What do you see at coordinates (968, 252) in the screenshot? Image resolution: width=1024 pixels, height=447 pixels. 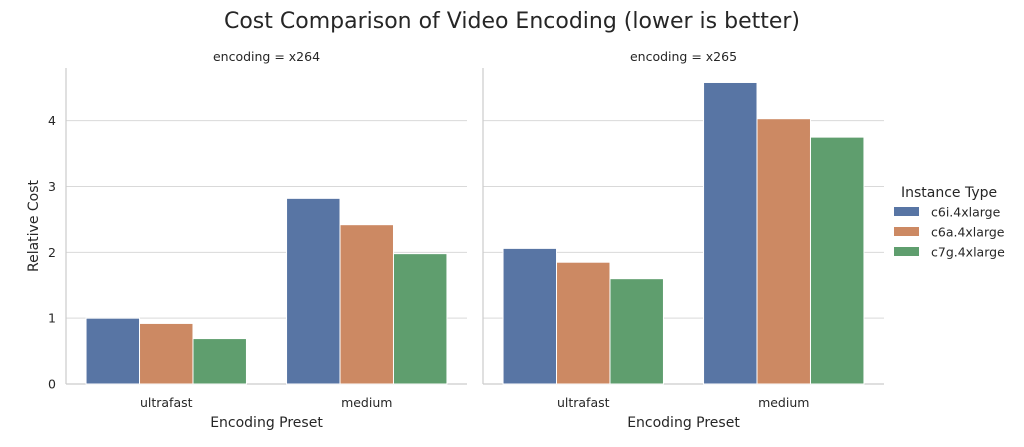 I see `legend-entry: c7g.4xlarge` at bounding box center [968, 252].